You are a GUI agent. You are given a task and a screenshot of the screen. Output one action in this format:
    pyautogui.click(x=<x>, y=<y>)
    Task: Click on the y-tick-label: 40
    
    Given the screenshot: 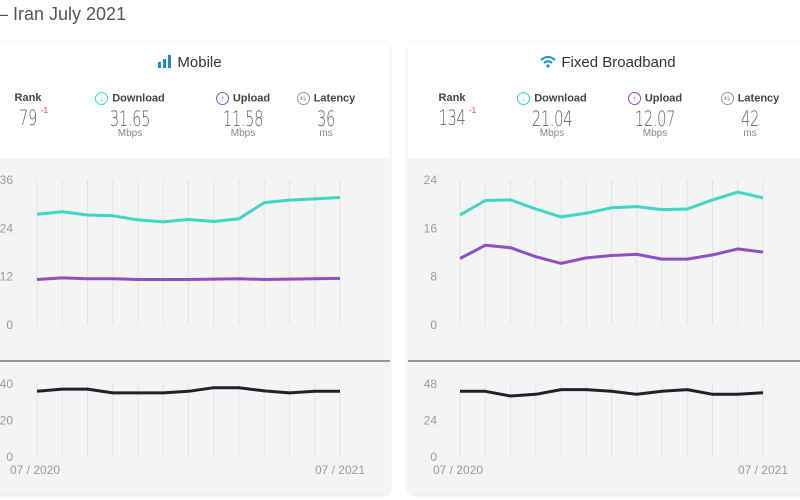 What is the action you would take?
    pyautogui.click(x=6, y=384)
    